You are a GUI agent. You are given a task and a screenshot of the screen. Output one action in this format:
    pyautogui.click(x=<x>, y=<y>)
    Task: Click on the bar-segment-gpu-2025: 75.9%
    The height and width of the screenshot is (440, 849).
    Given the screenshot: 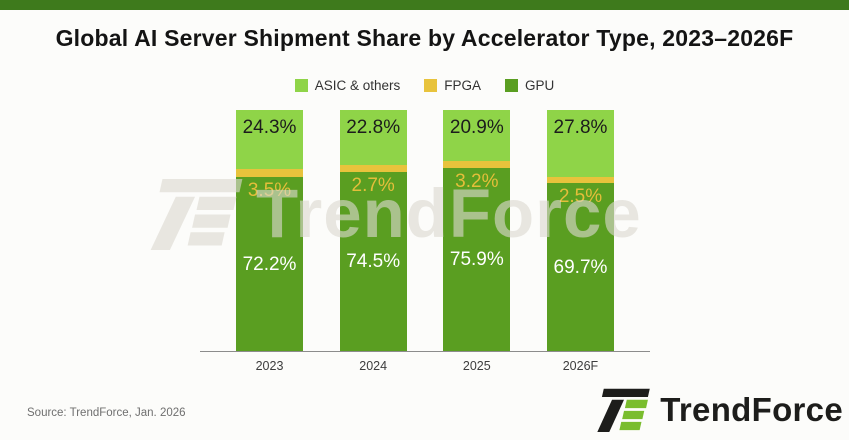 What is the action you would take?
    pyautogui.click(x=477, y=260)
    